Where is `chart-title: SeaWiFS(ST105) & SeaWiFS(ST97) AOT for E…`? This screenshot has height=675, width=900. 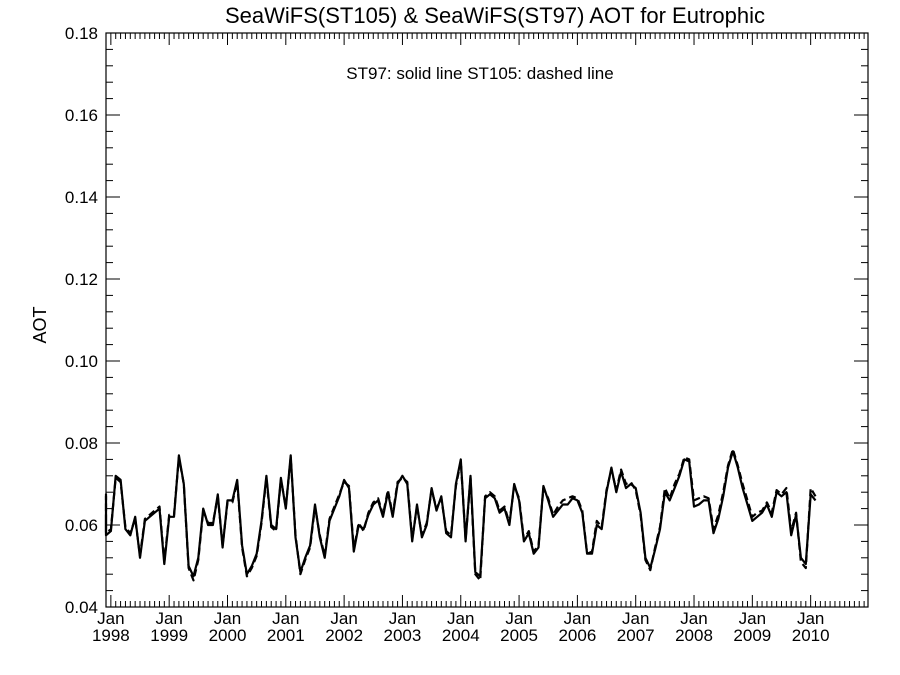
chart-title: SeaWiFS(ST105) & SeaWiFS(ST97) AOT for E… is located at coordinates (495, 15).